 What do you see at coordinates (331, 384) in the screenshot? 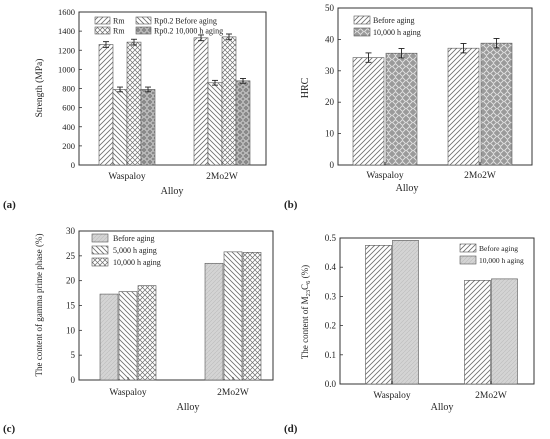
I see `y-tick-label: 0.0` at bounding box center [331, 384].